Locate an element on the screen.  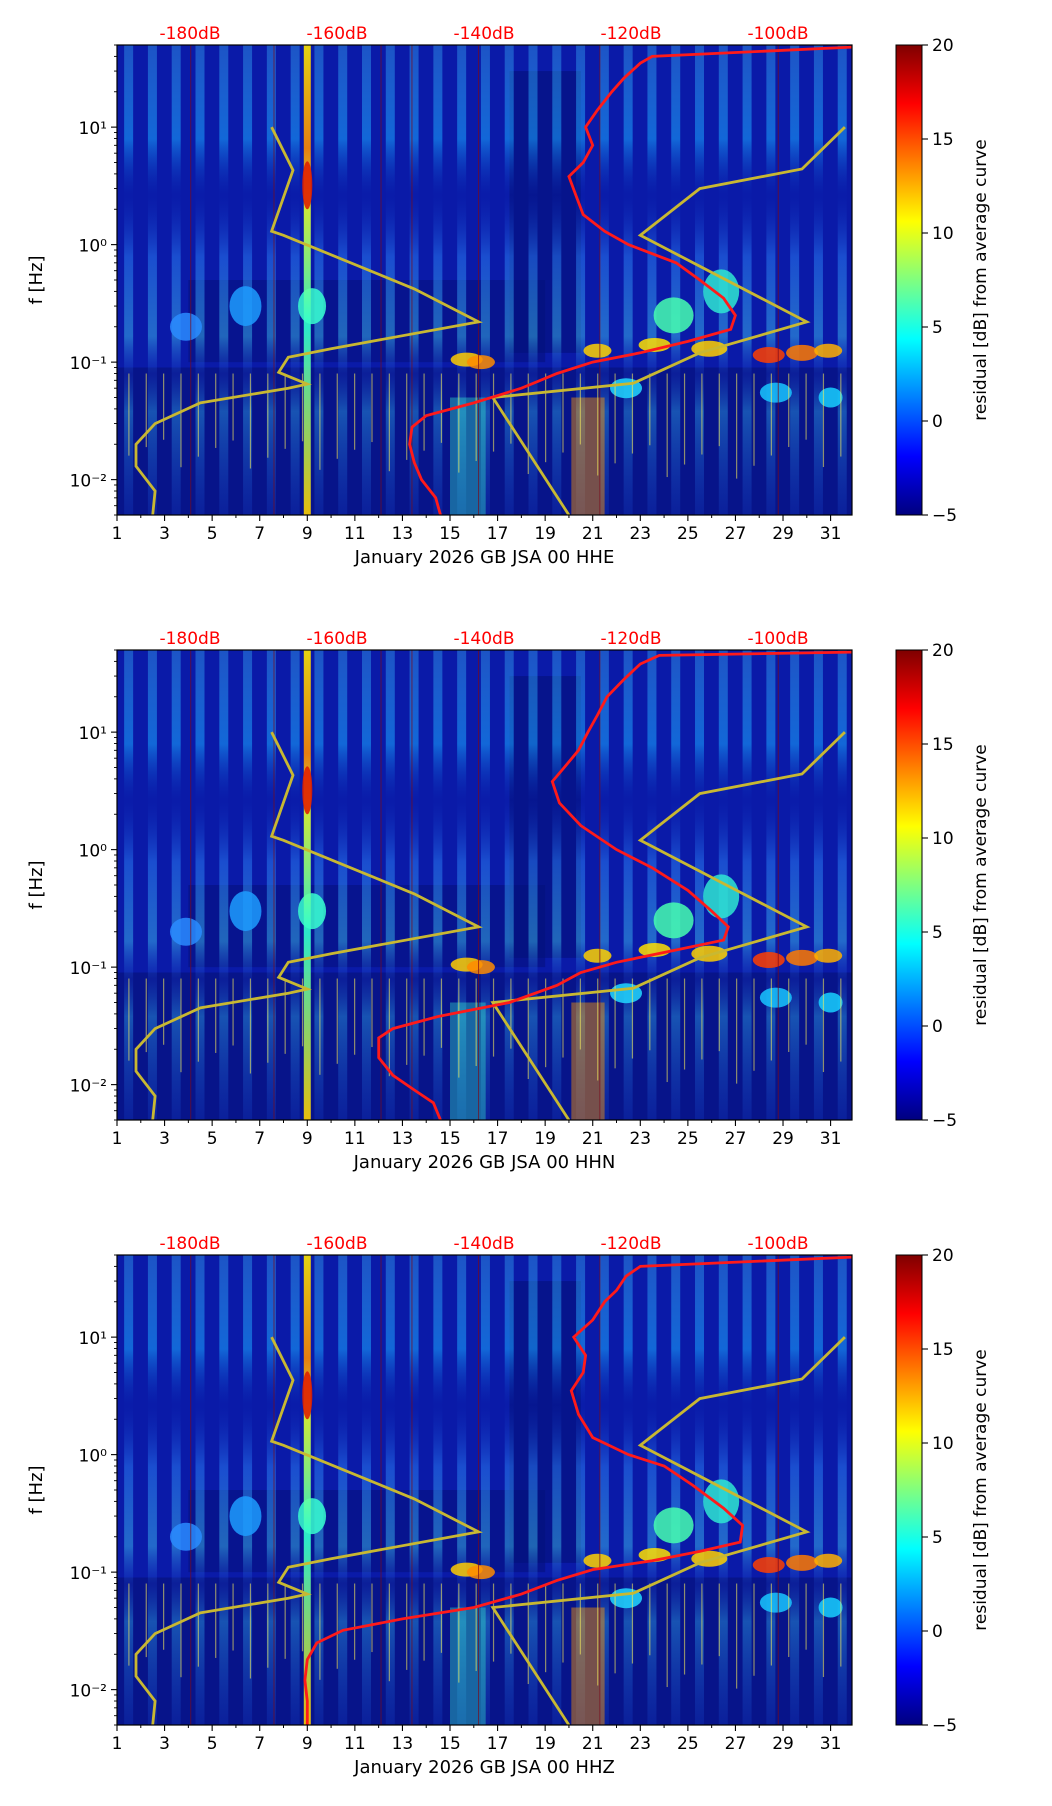
db-label: -100dB is located at coordinates (777, 639).